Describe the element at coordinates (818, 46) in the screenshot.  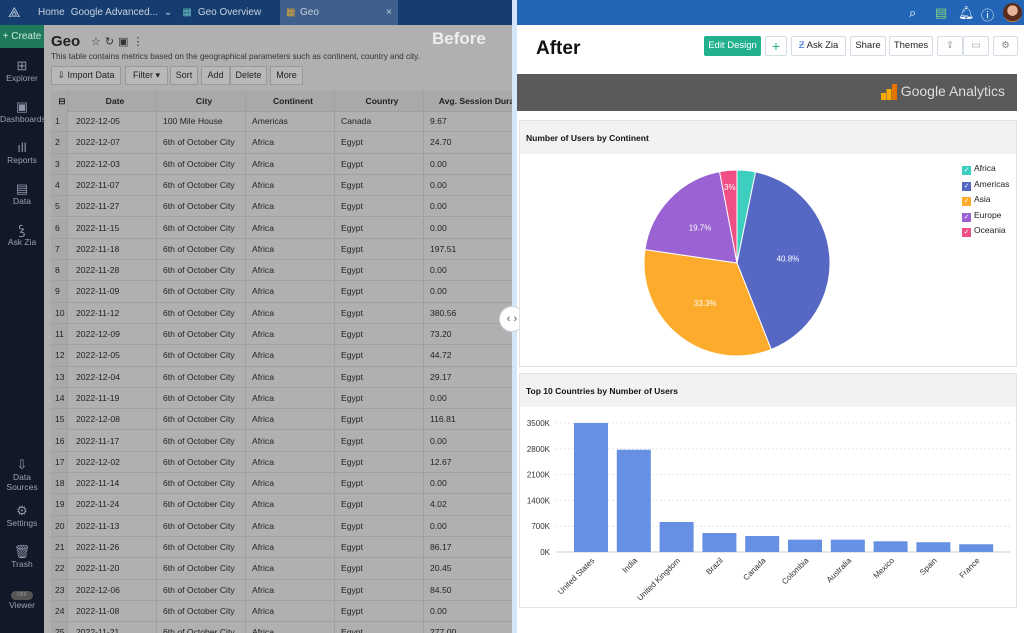
I see `ask-zia-button: Ƶ Ask Zia` at that location.